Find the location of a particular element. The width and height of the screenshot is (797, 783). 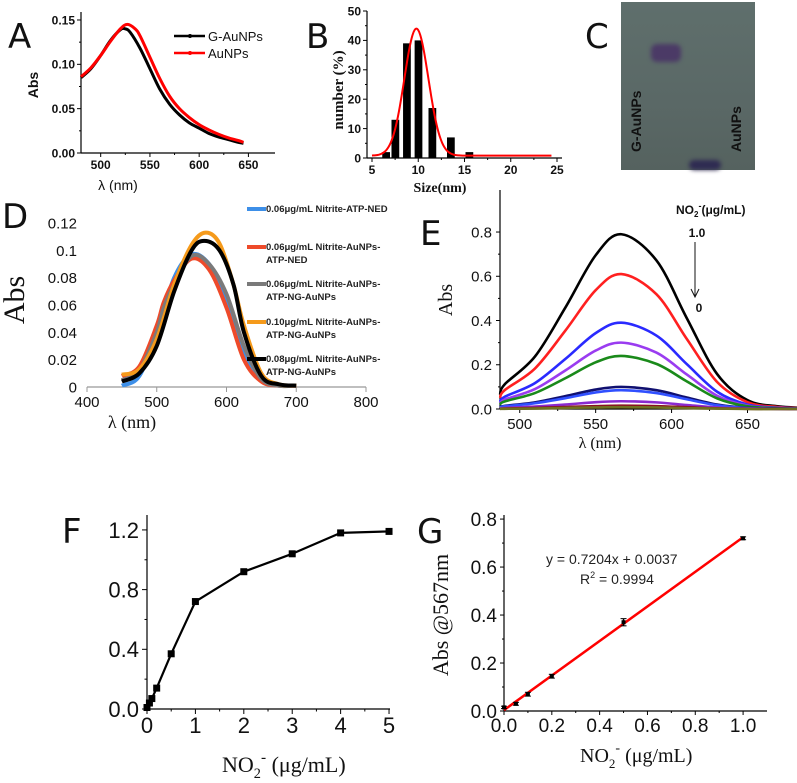

series-line-0-08-g-ml-nitrite-aunps-atp-ng-aunps is located at coordinates (209, 313).